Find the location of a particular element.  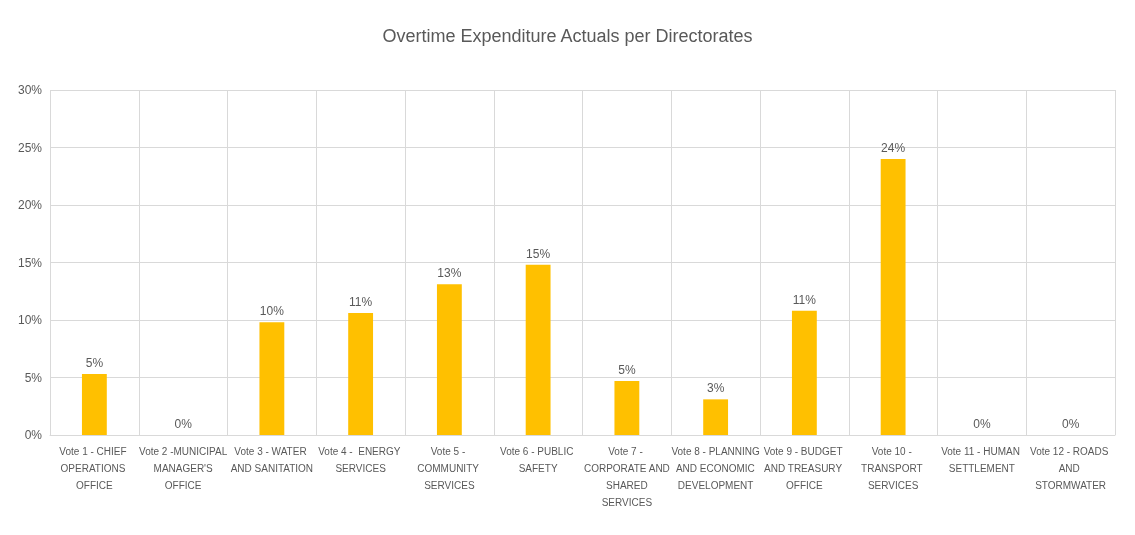

y-tick-label: 5% is located at coordinates (33, 377).